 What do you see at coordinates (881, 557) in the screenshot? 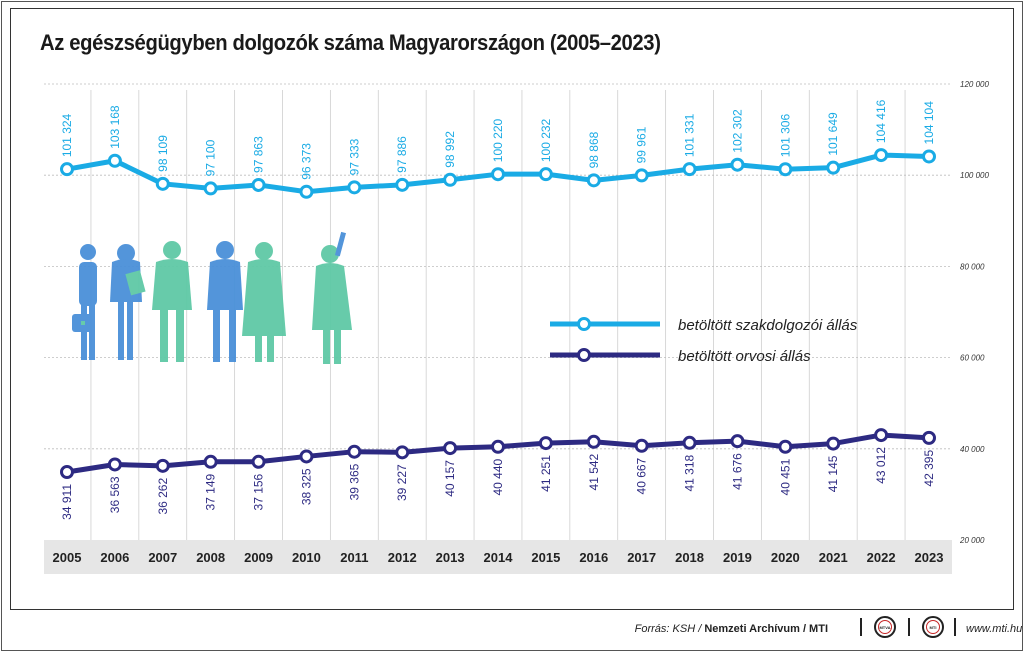
I see `x-tick-label: 2022` at bounding box center [881, 557].